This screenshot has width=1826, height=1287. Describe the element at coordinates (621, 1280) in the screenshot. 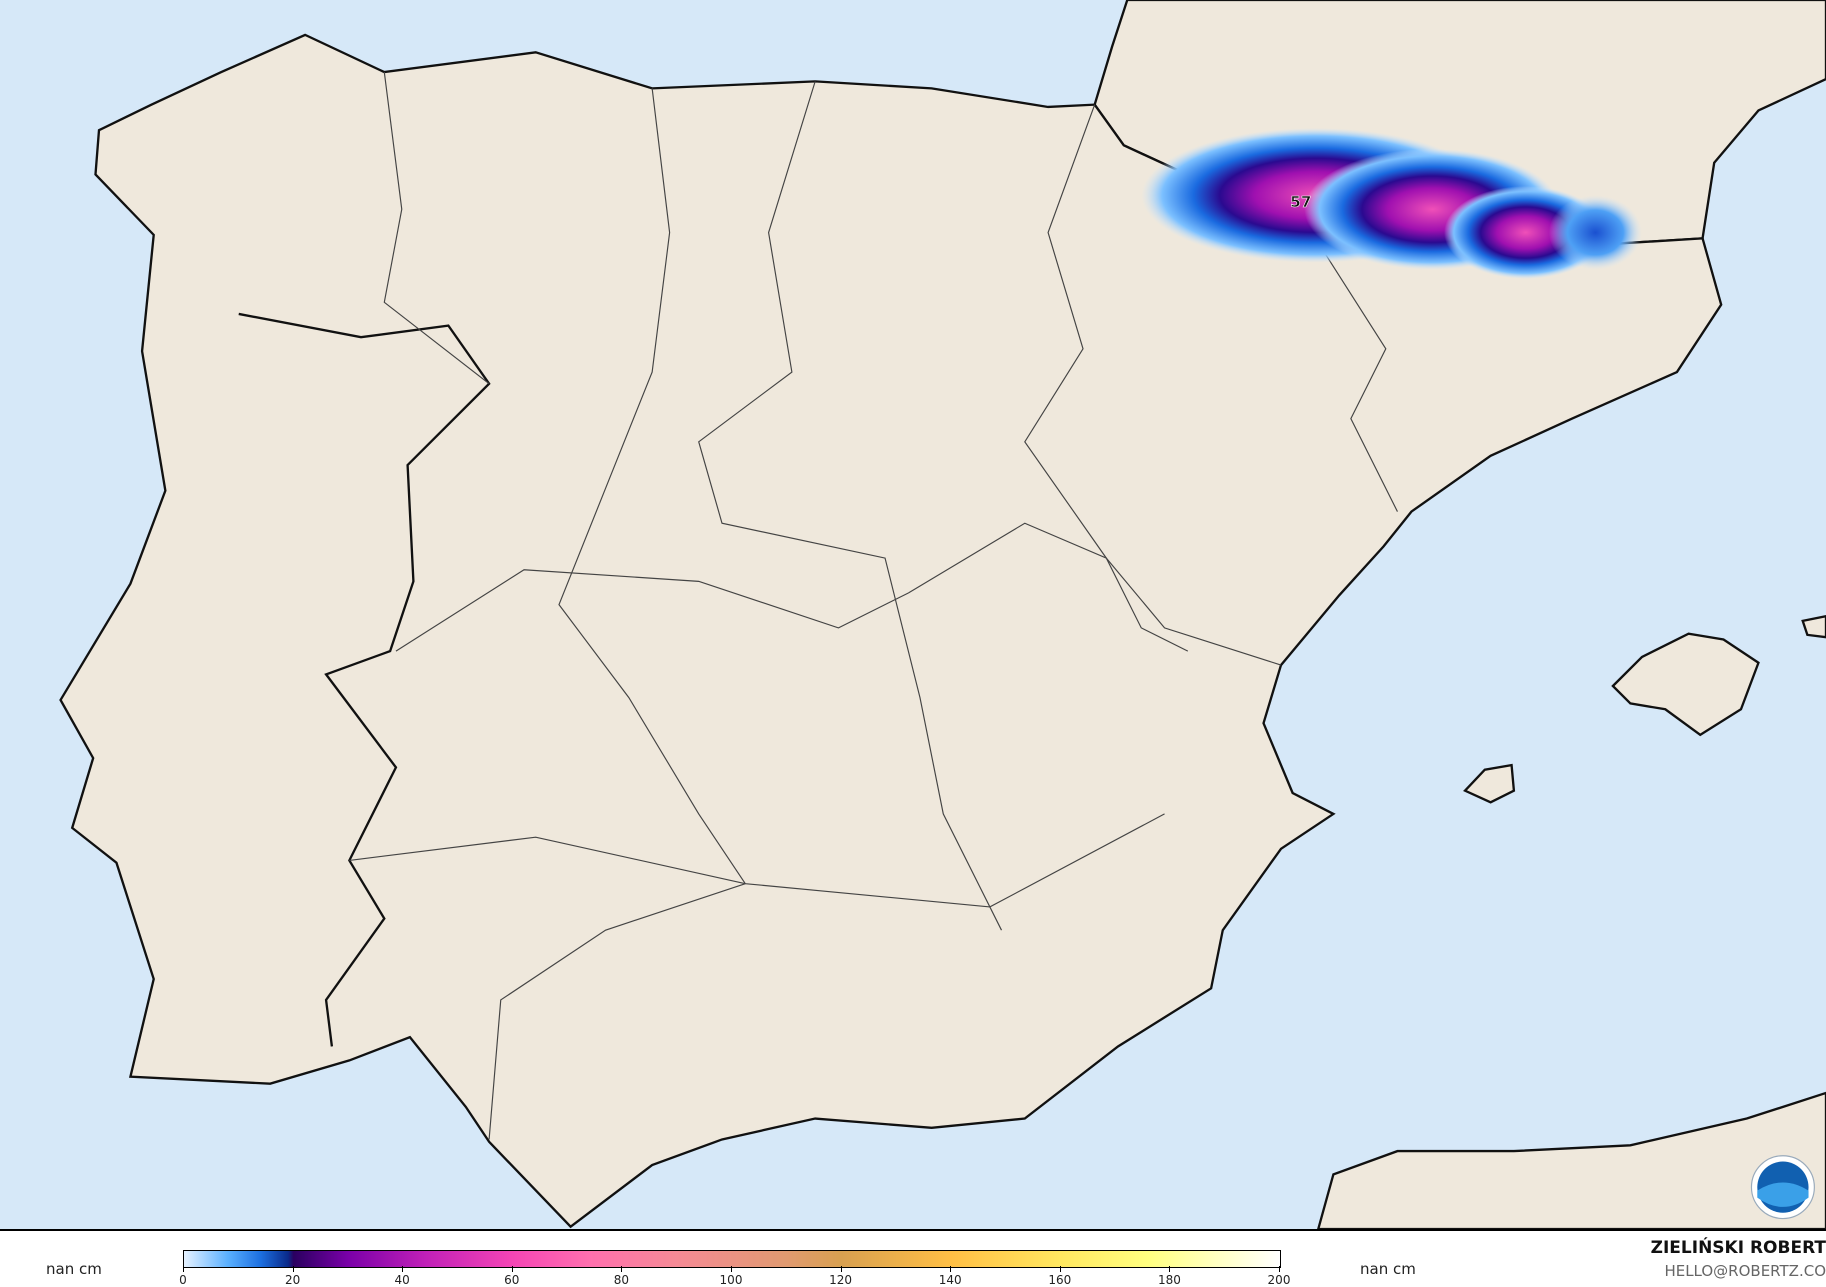

I see `colorbar-tick-label: 80` at that location.